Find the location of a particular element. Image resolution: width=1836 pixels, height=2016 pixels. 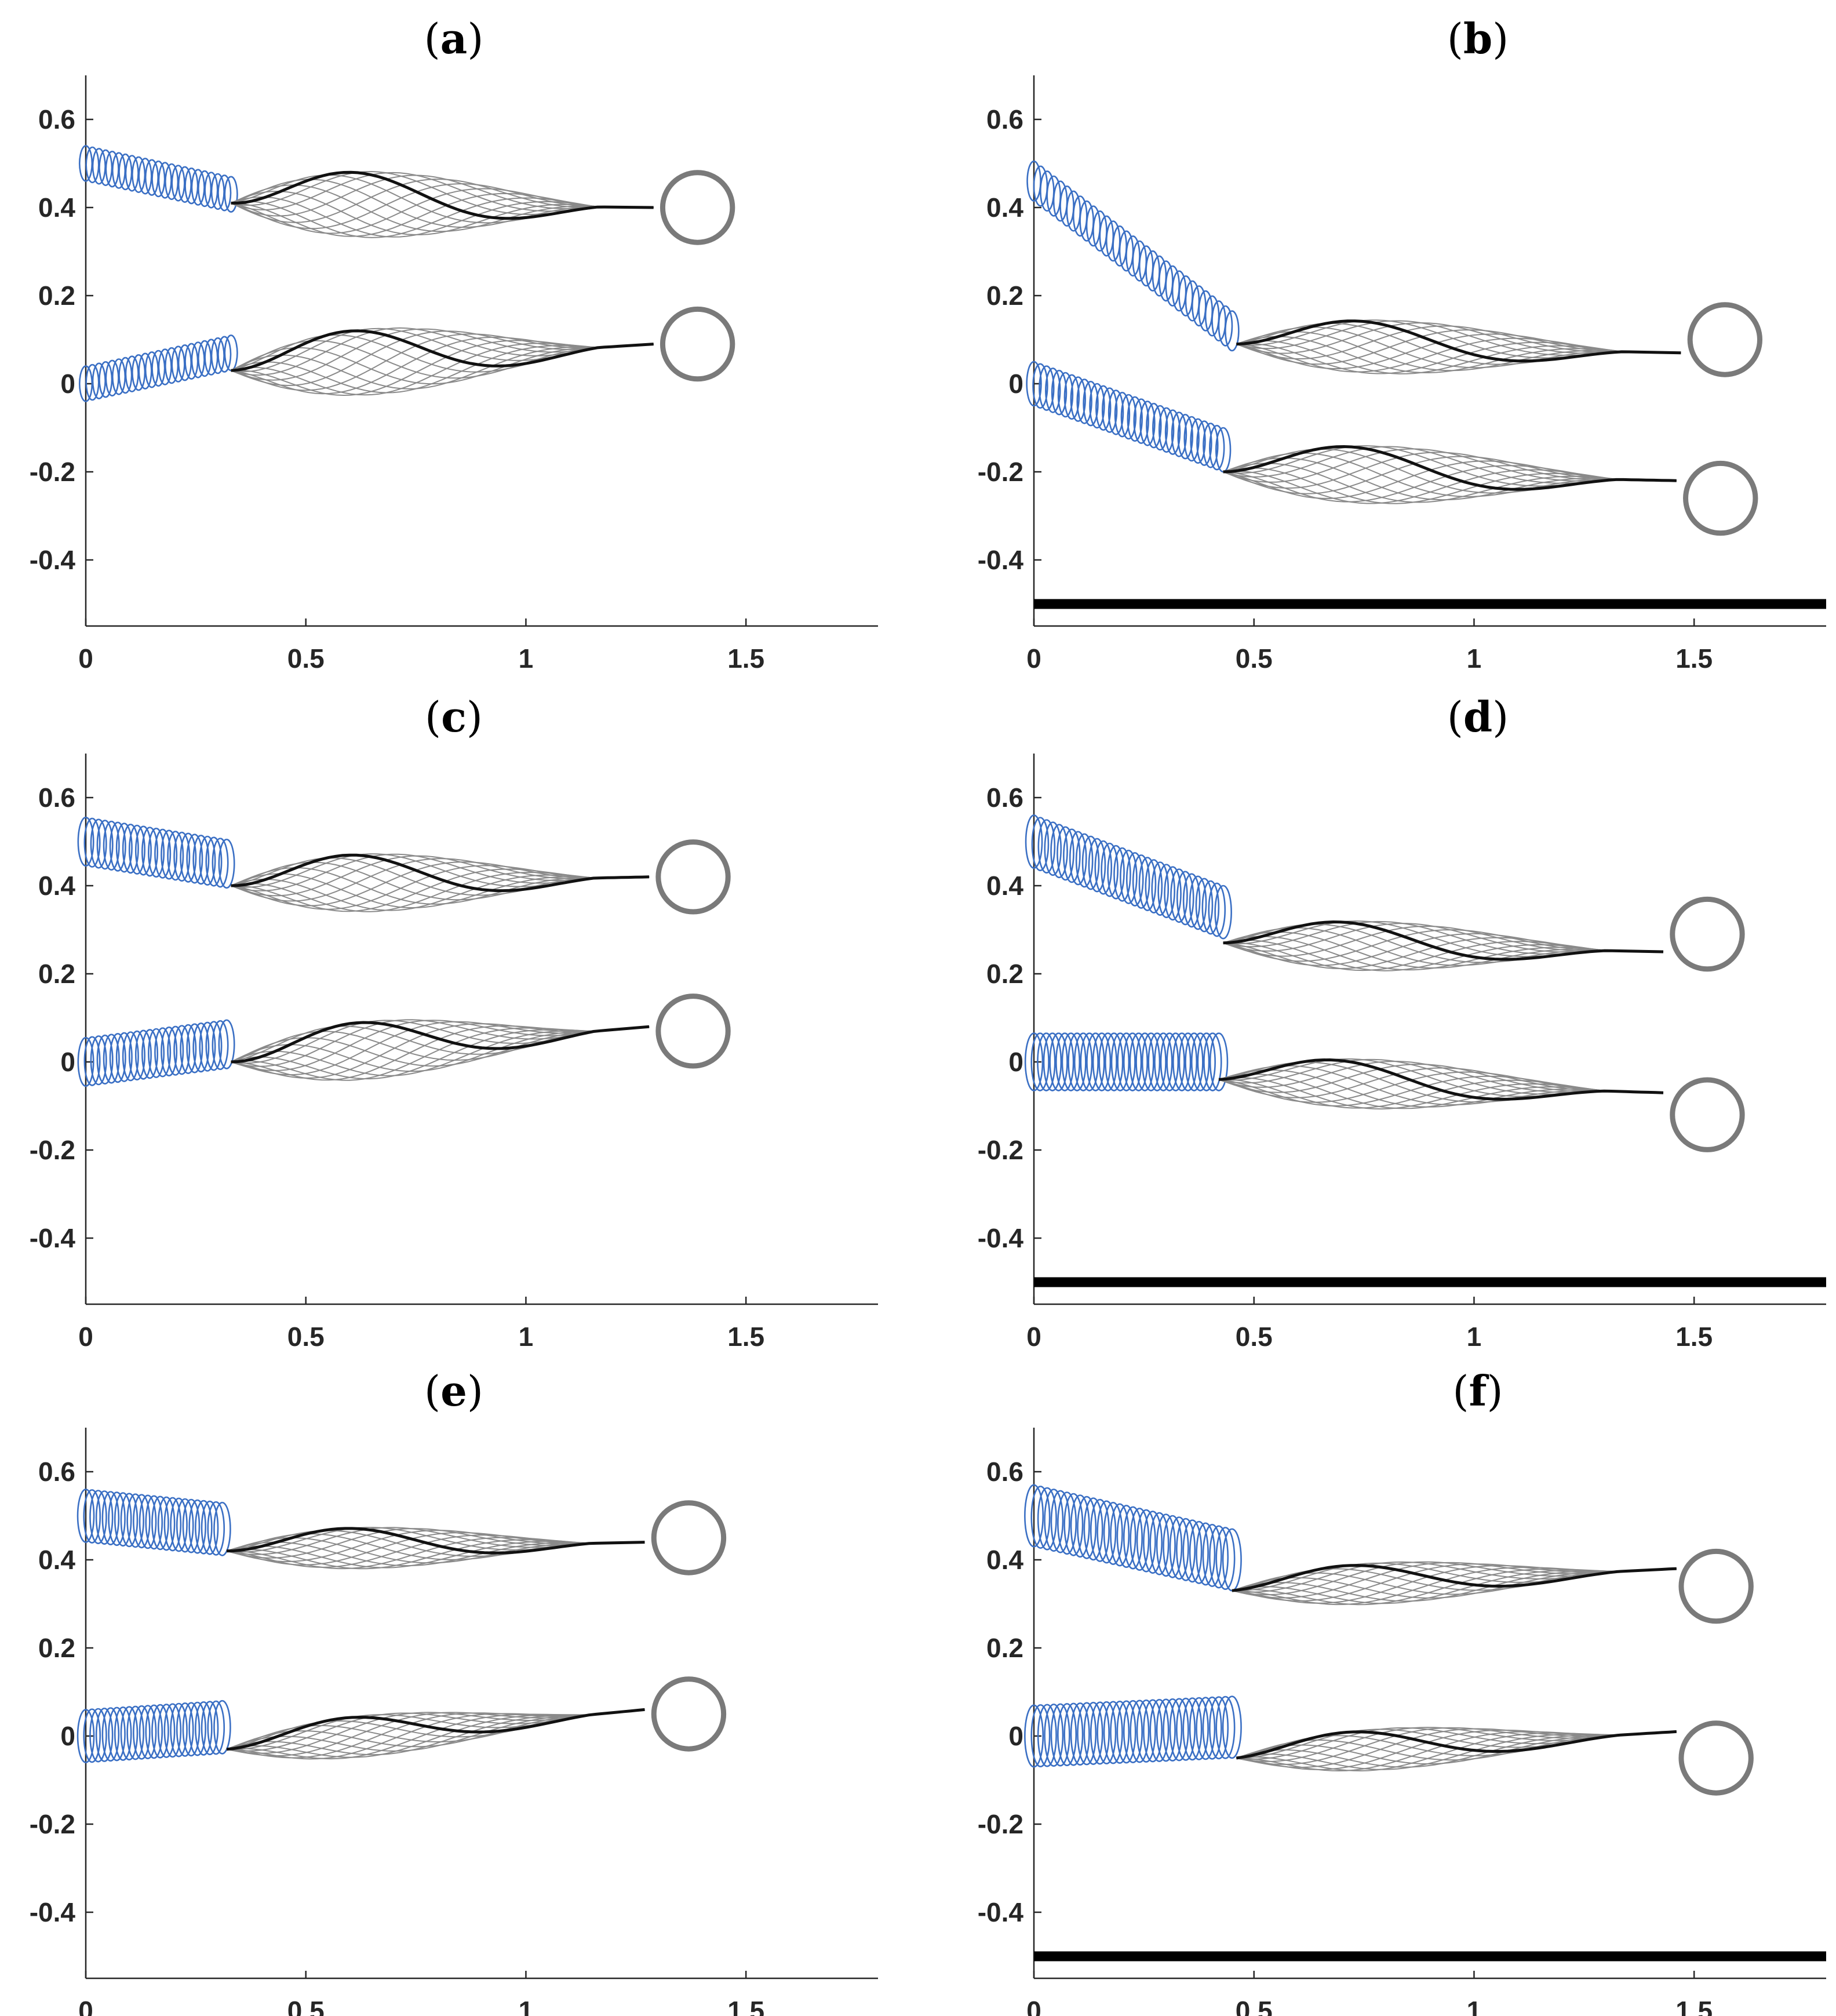

panel-label: (a) is located at coordinates (454, 38).